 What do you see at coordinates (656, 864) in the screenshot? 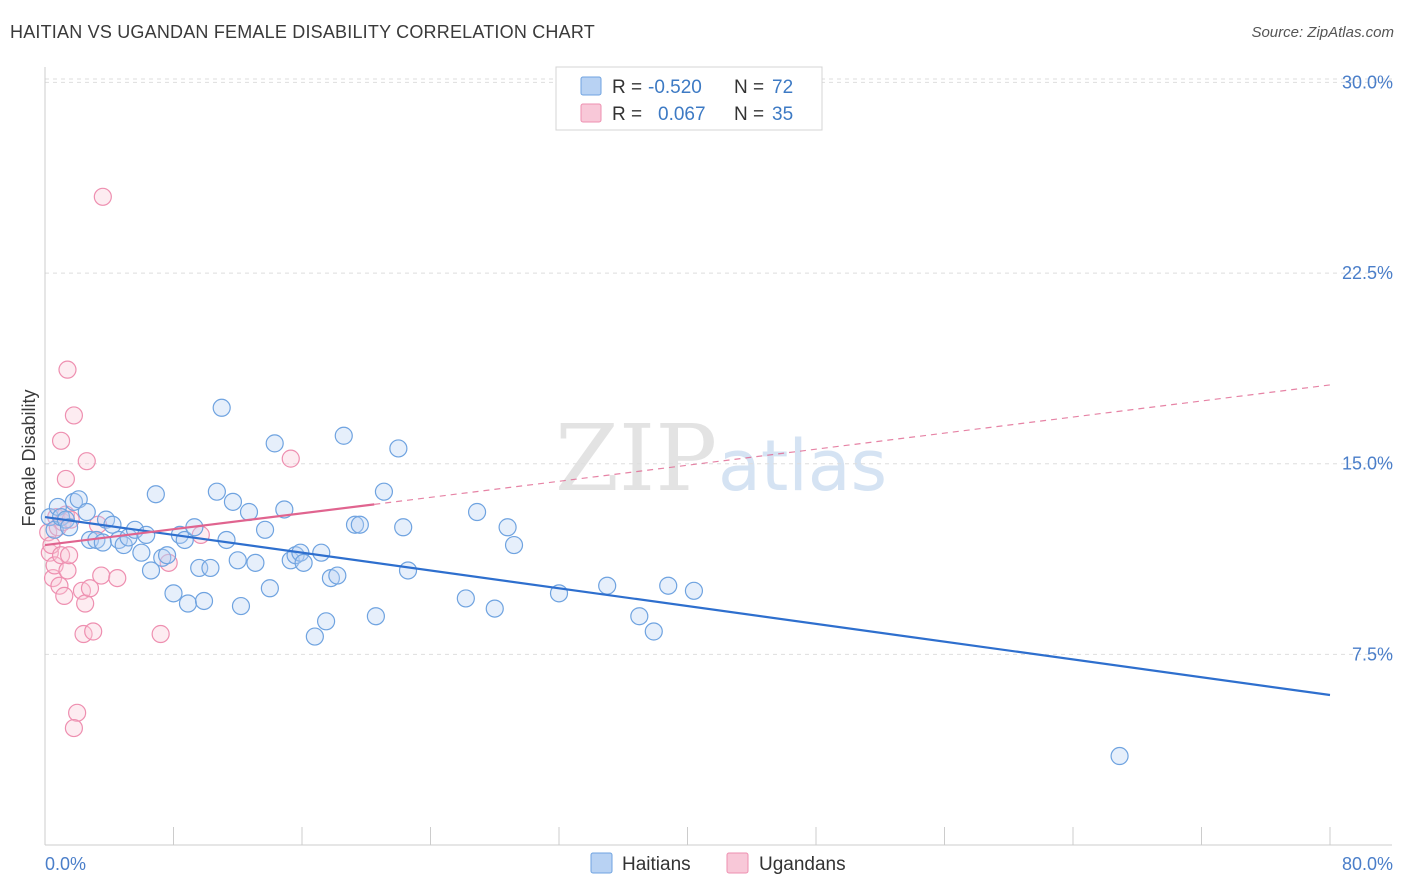
I see `bottom-legend-haitians: Haitians` at bounding box center [656, 864].